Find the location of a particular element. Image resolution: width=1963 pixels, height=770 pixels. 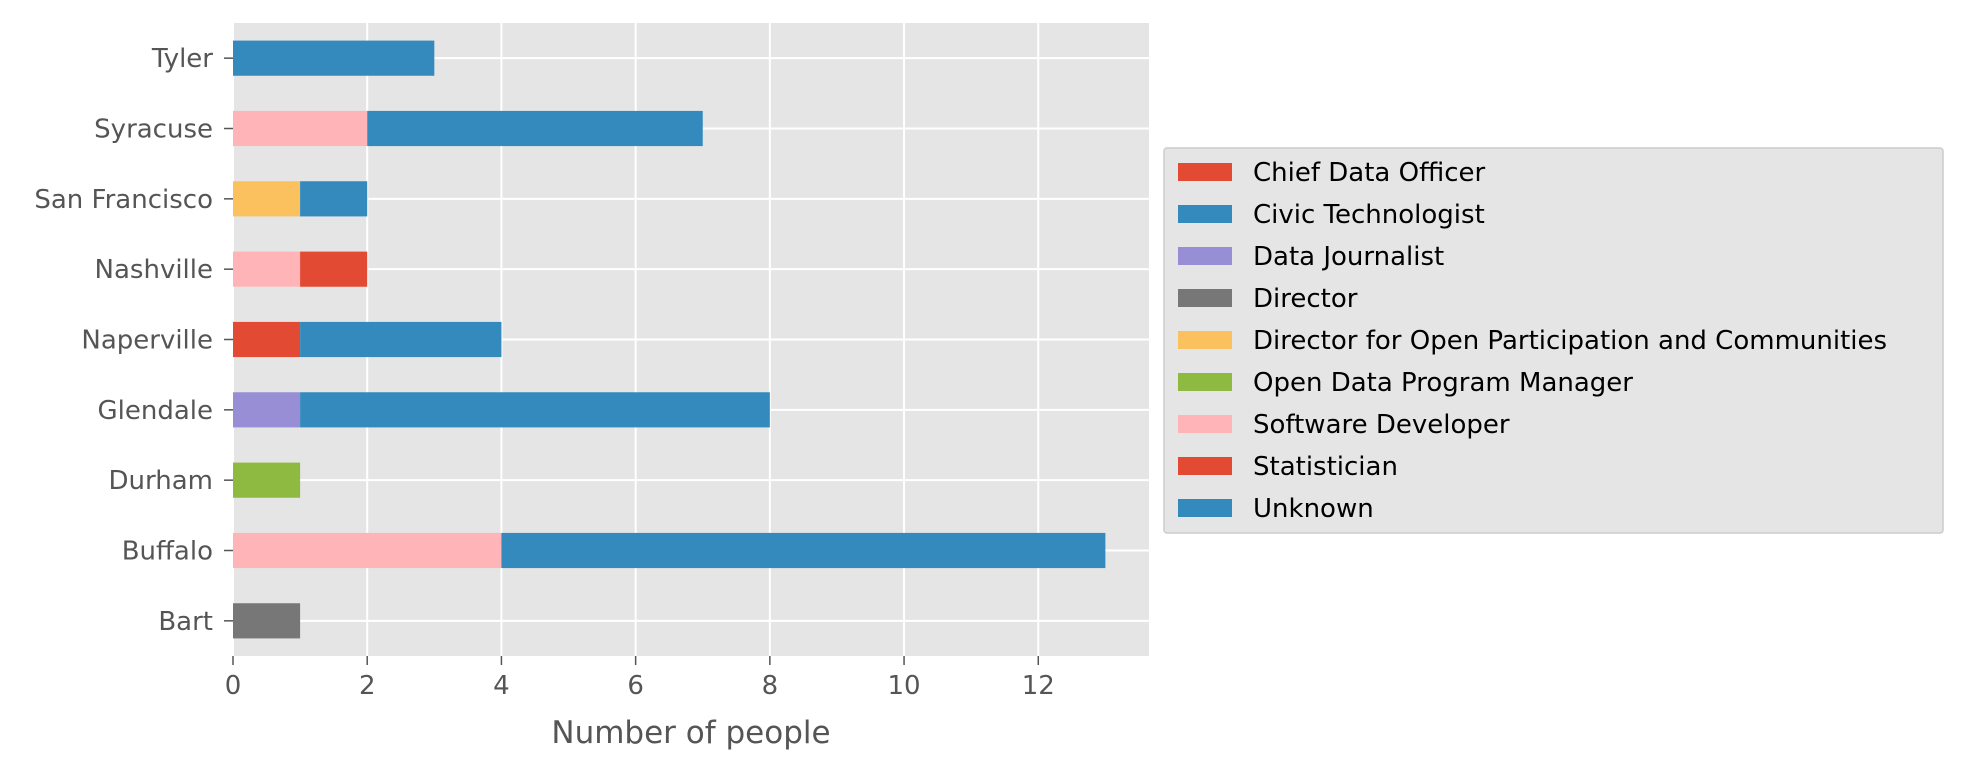

y-tick-label: Syracuse is located at coordinates (153, 130).